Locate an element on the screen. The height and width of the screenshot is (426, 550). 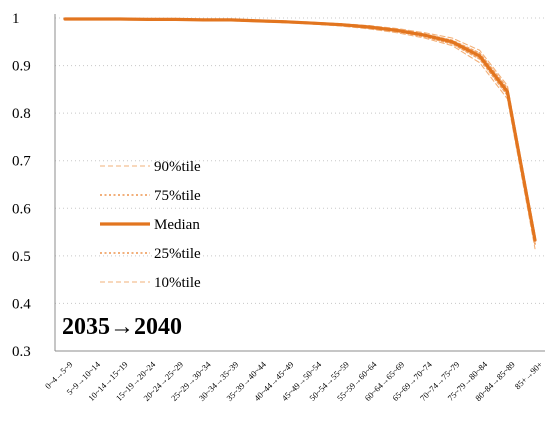
y-tick-label: 0.6 is located at coordinates (21, 209).